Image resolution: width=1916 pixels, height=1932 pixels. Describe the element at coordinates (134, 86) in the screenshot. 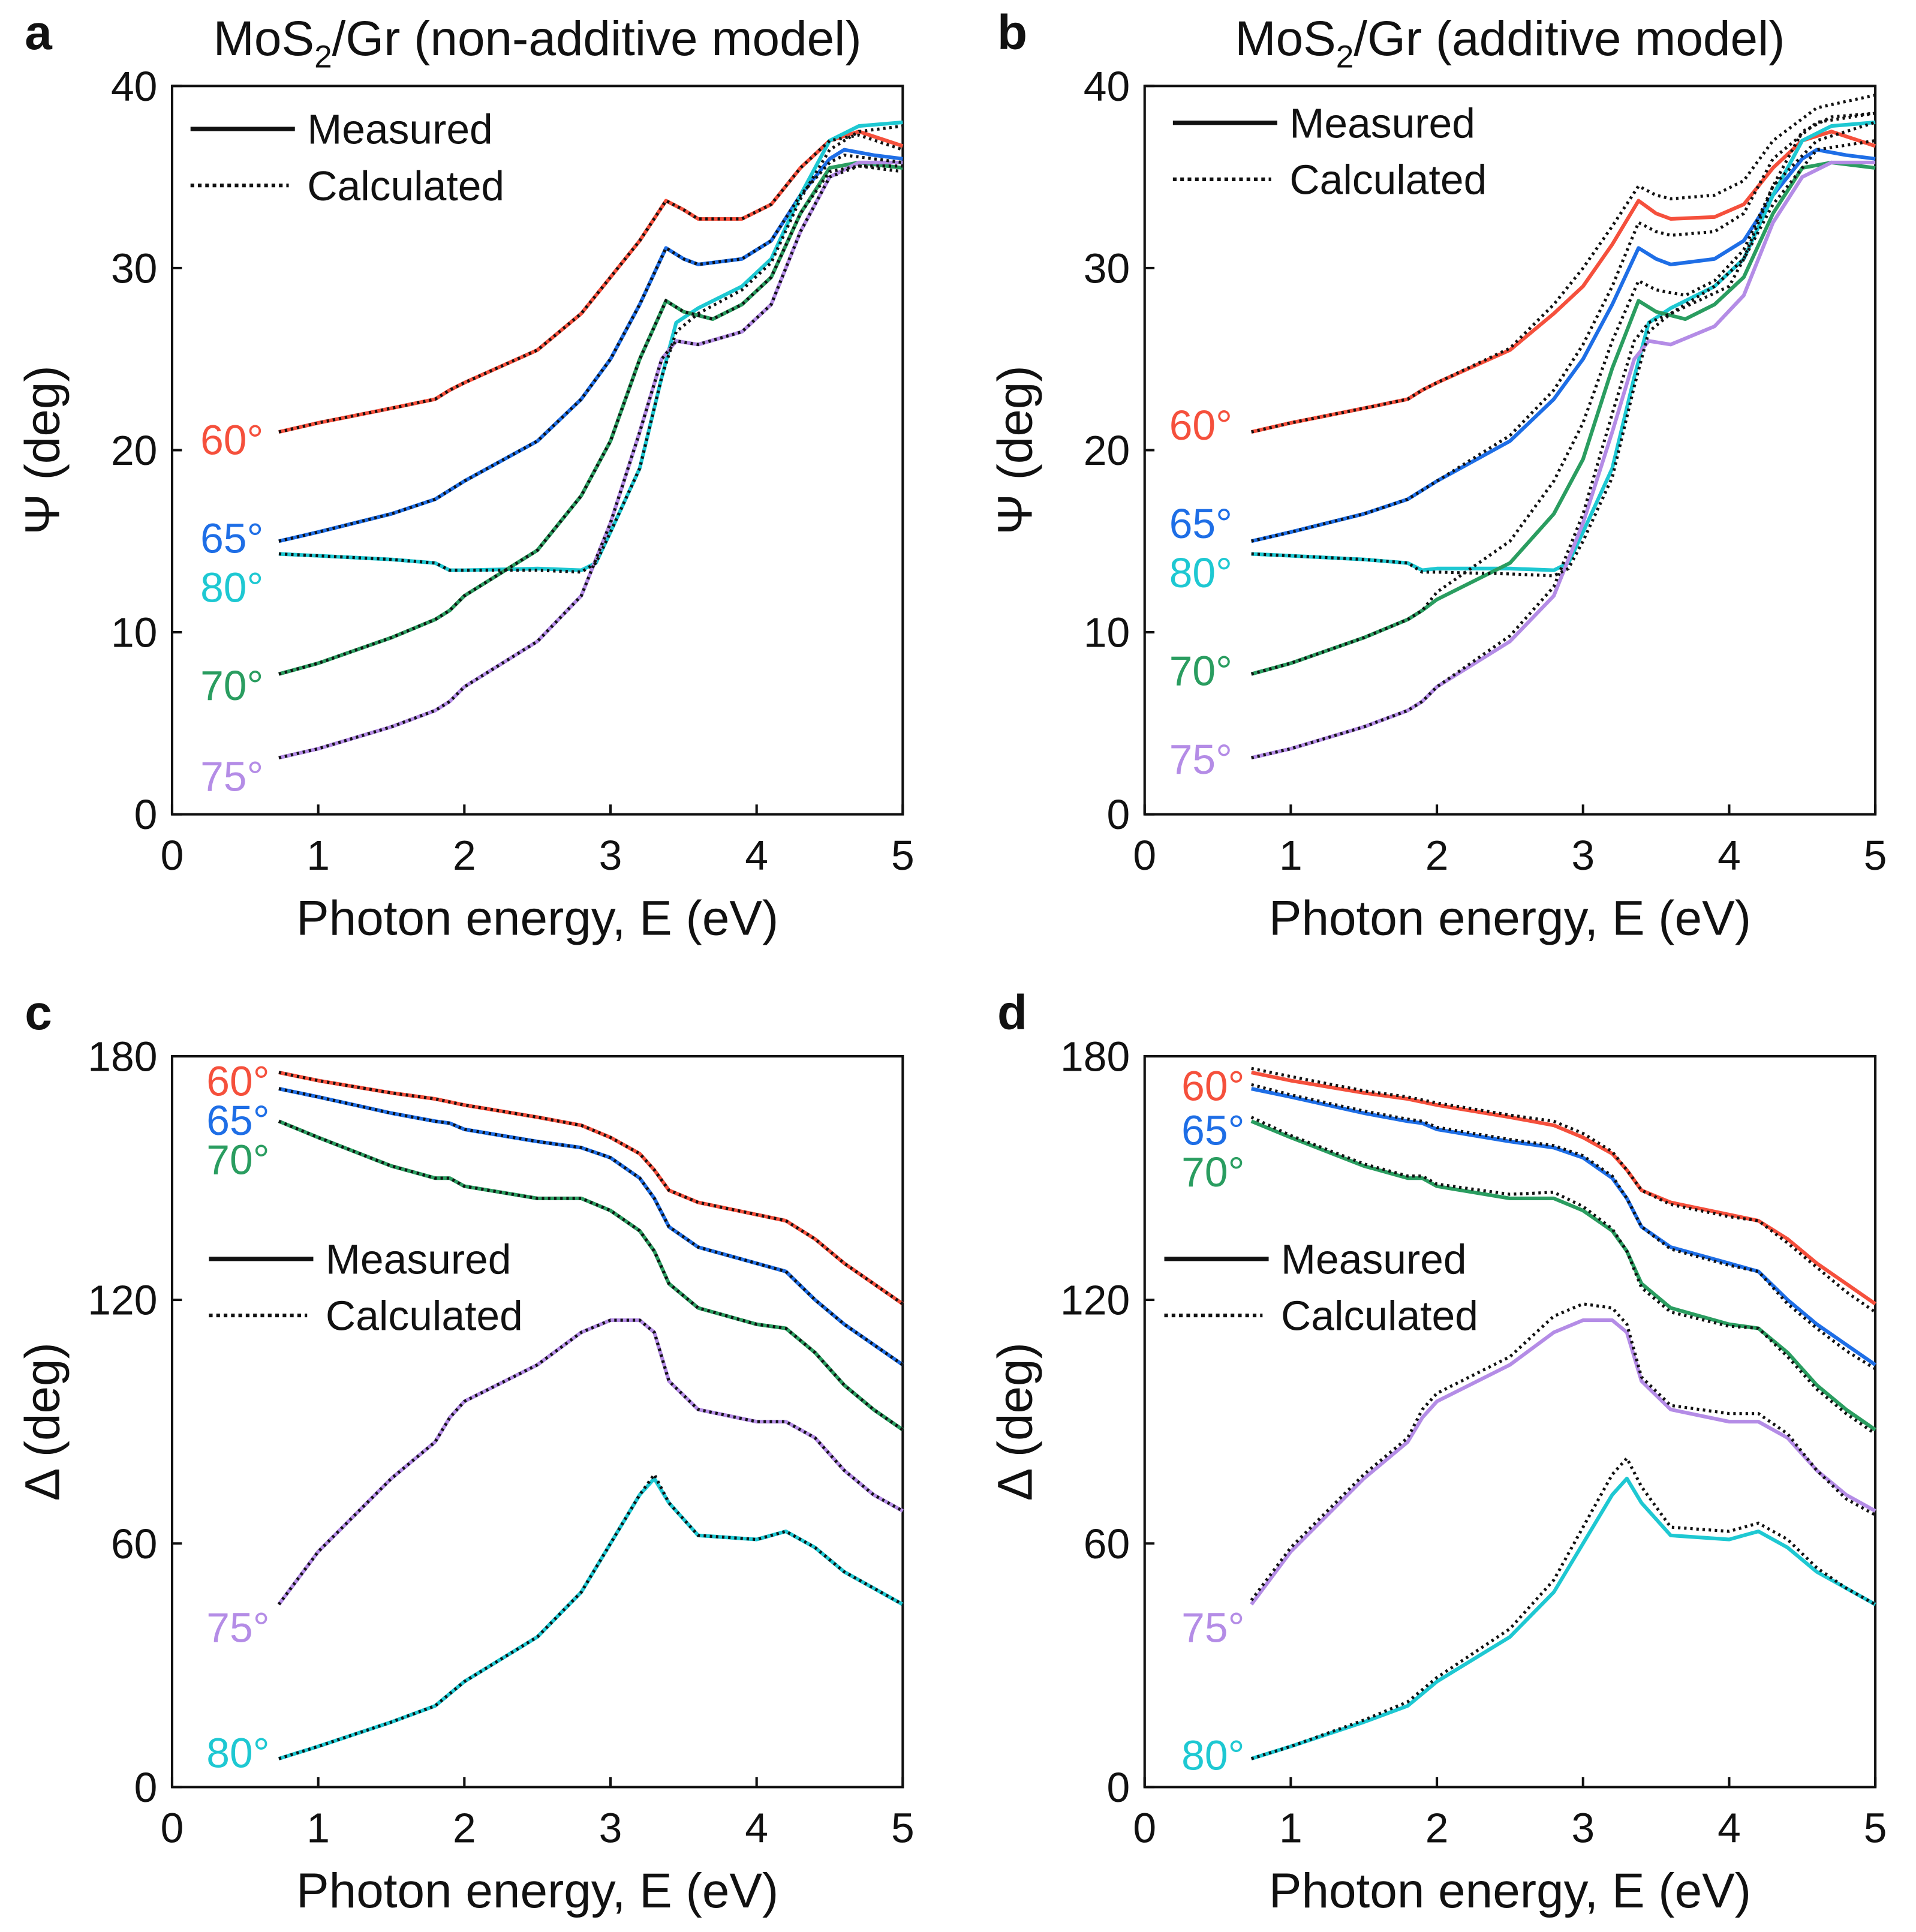

I see `y-tick-label: 40` at that location.